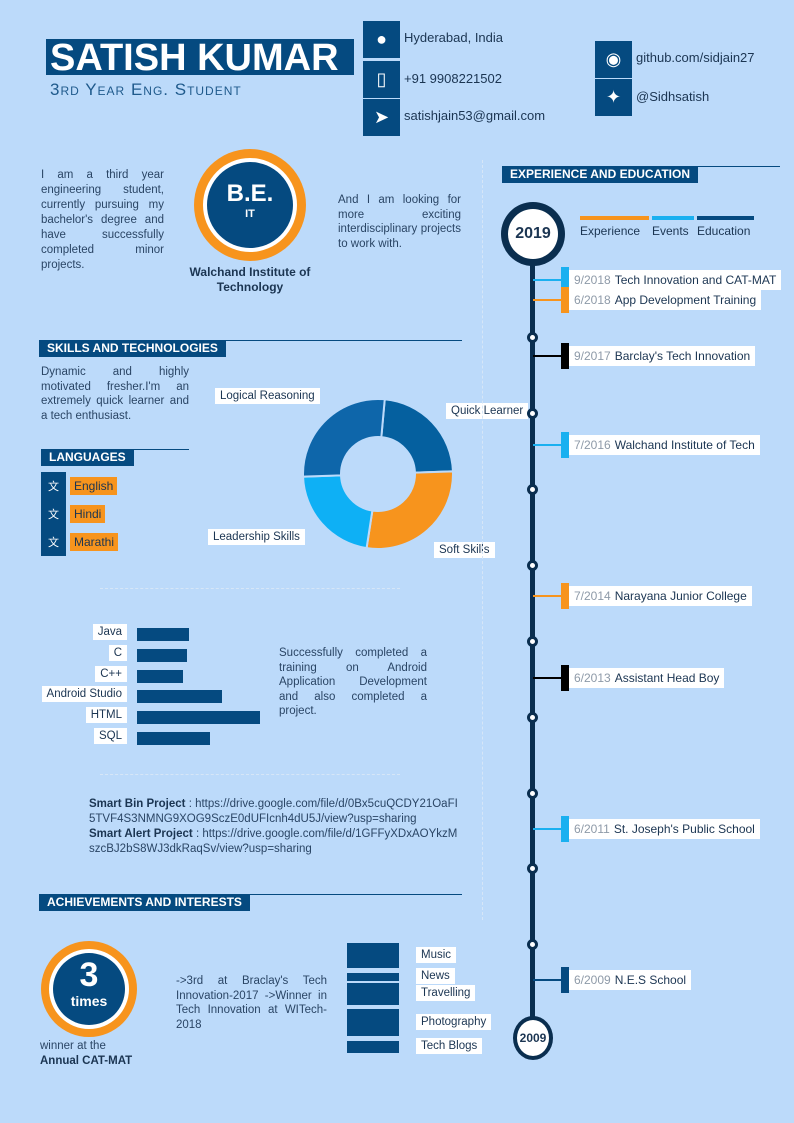 This screenshot has width=794, height=1123. I want to click on timeline-entry: 6/2011 St. Joseph's Public School, so click(646, 829).